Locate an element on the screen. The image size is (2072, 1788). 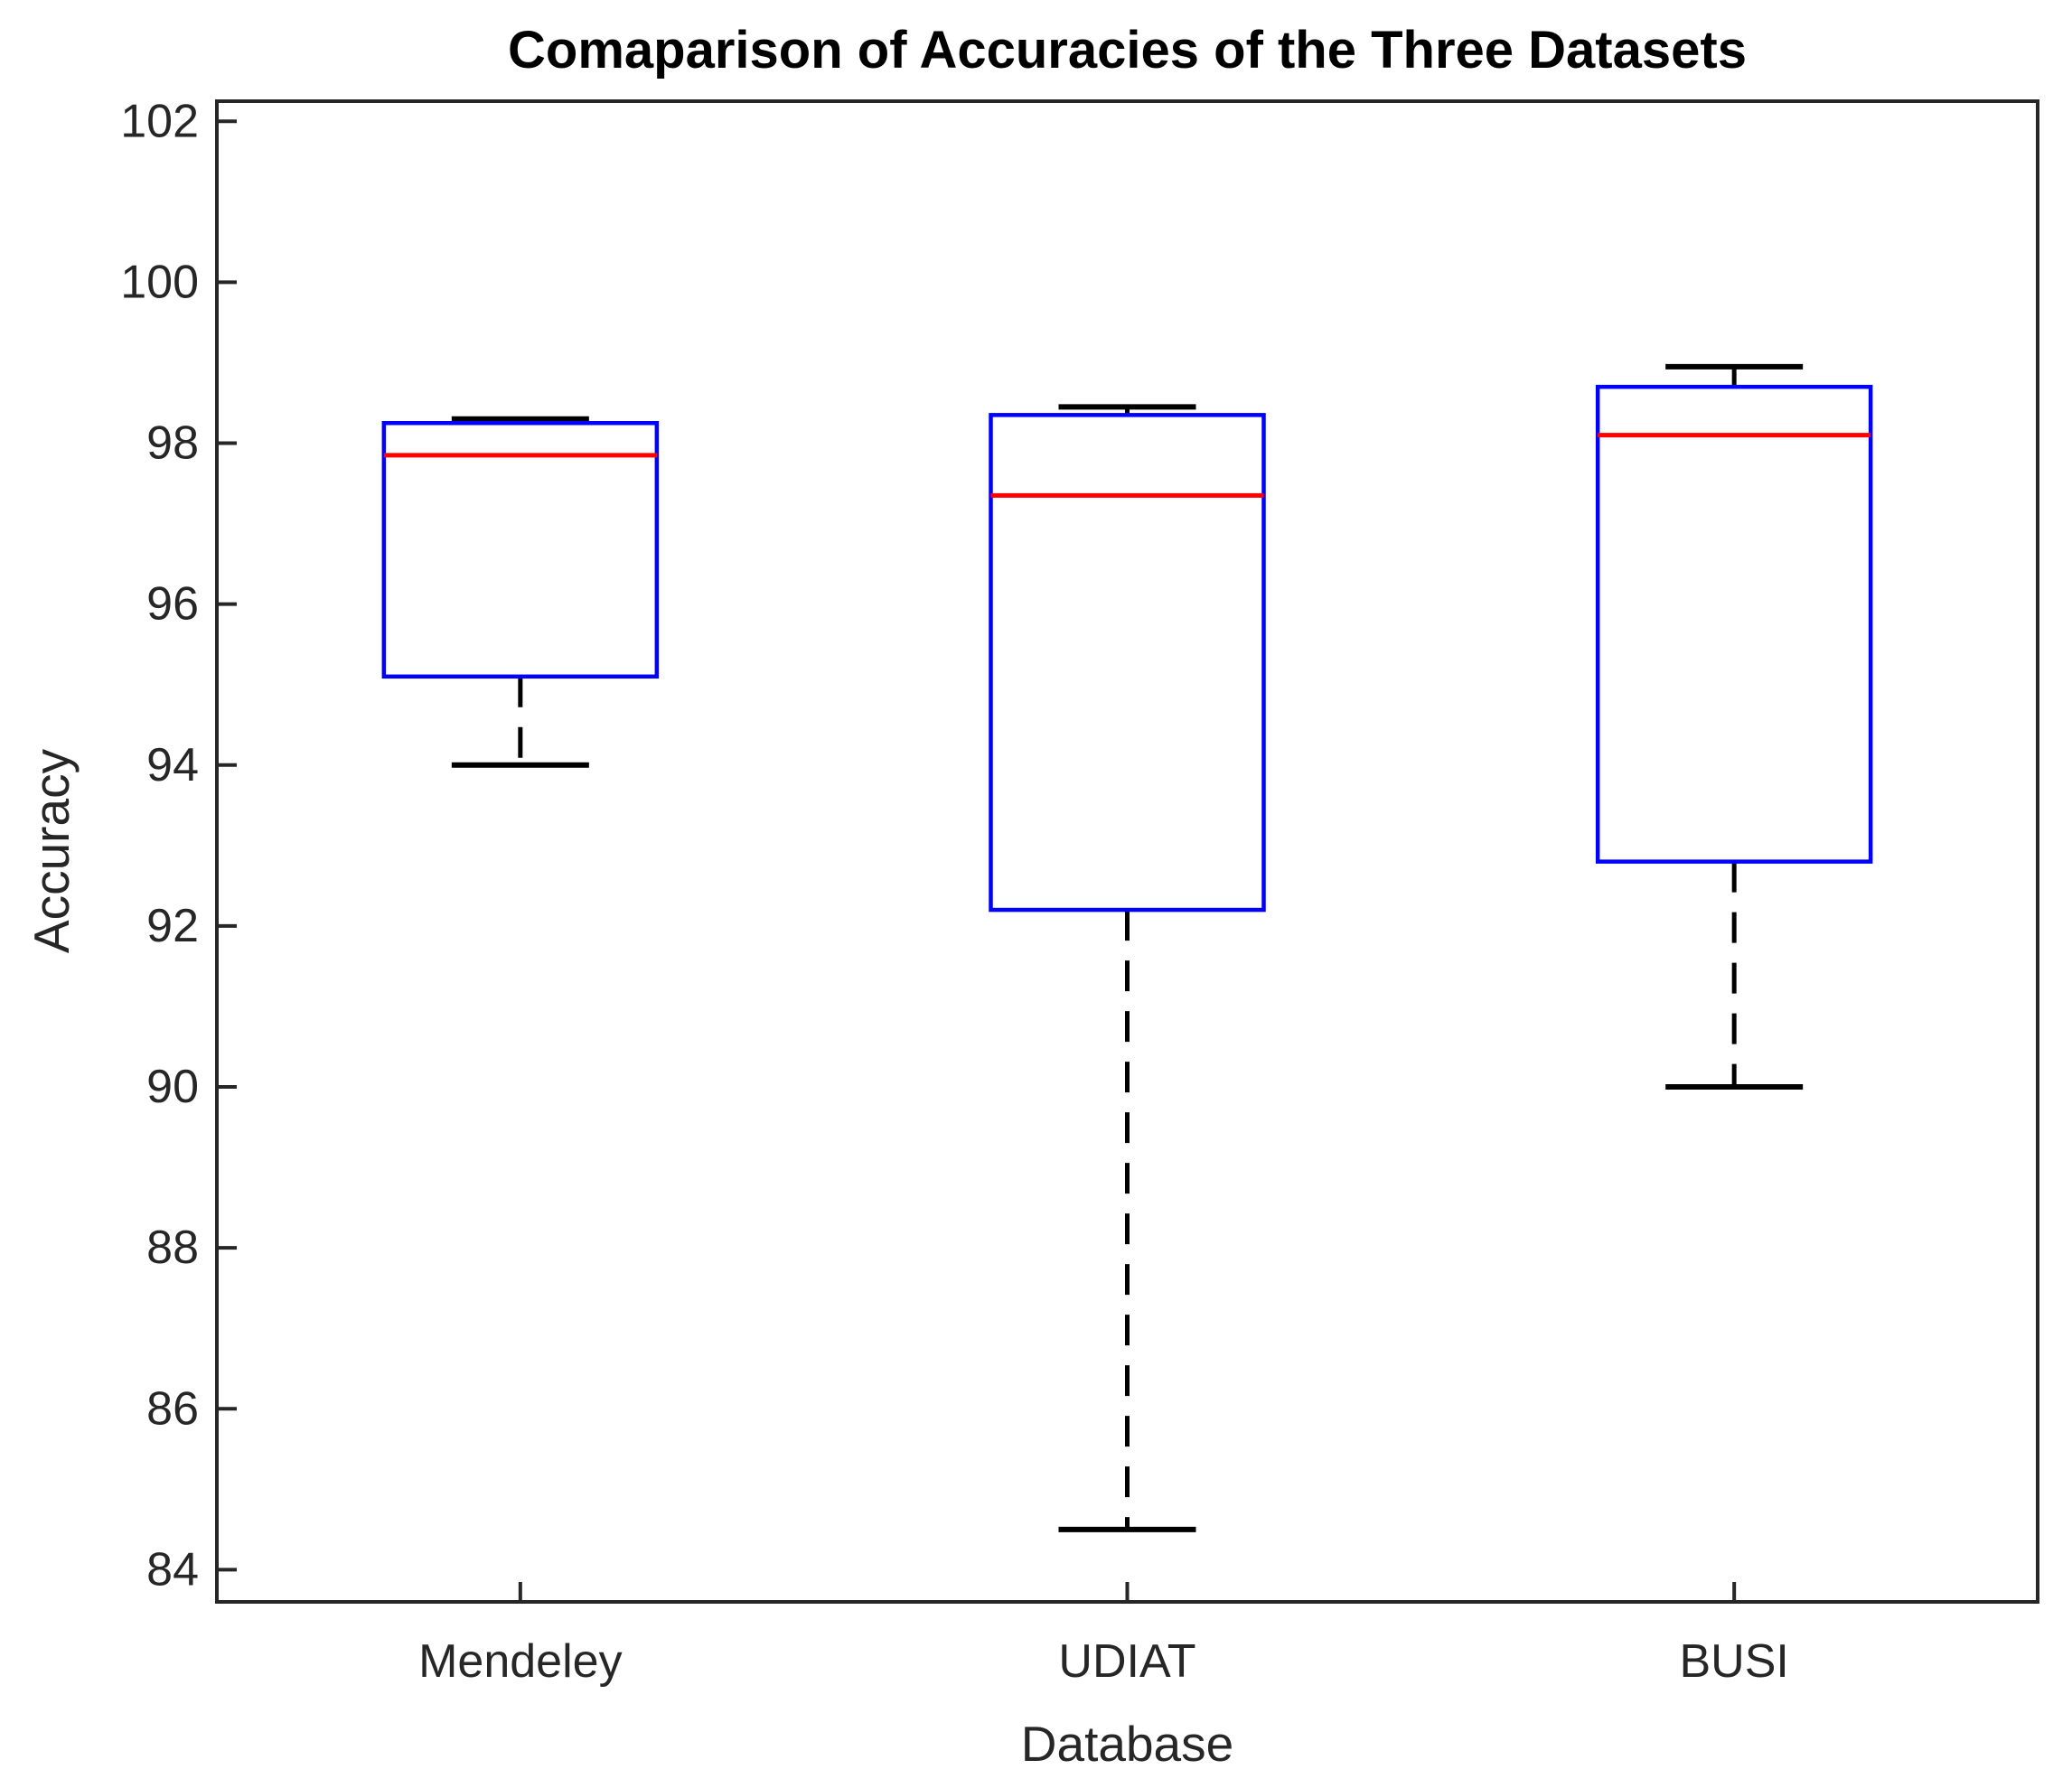
category-label: BUSI is located at coordinates (1733, 1662).